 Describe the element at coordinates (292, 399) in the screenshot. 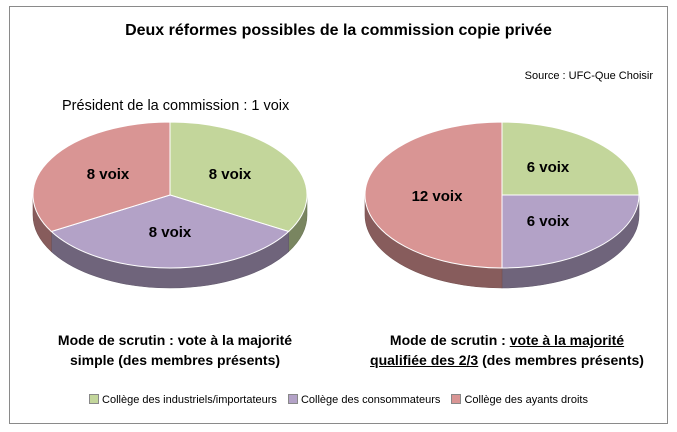

I see `legend-swatch-consommateurs` at that location.